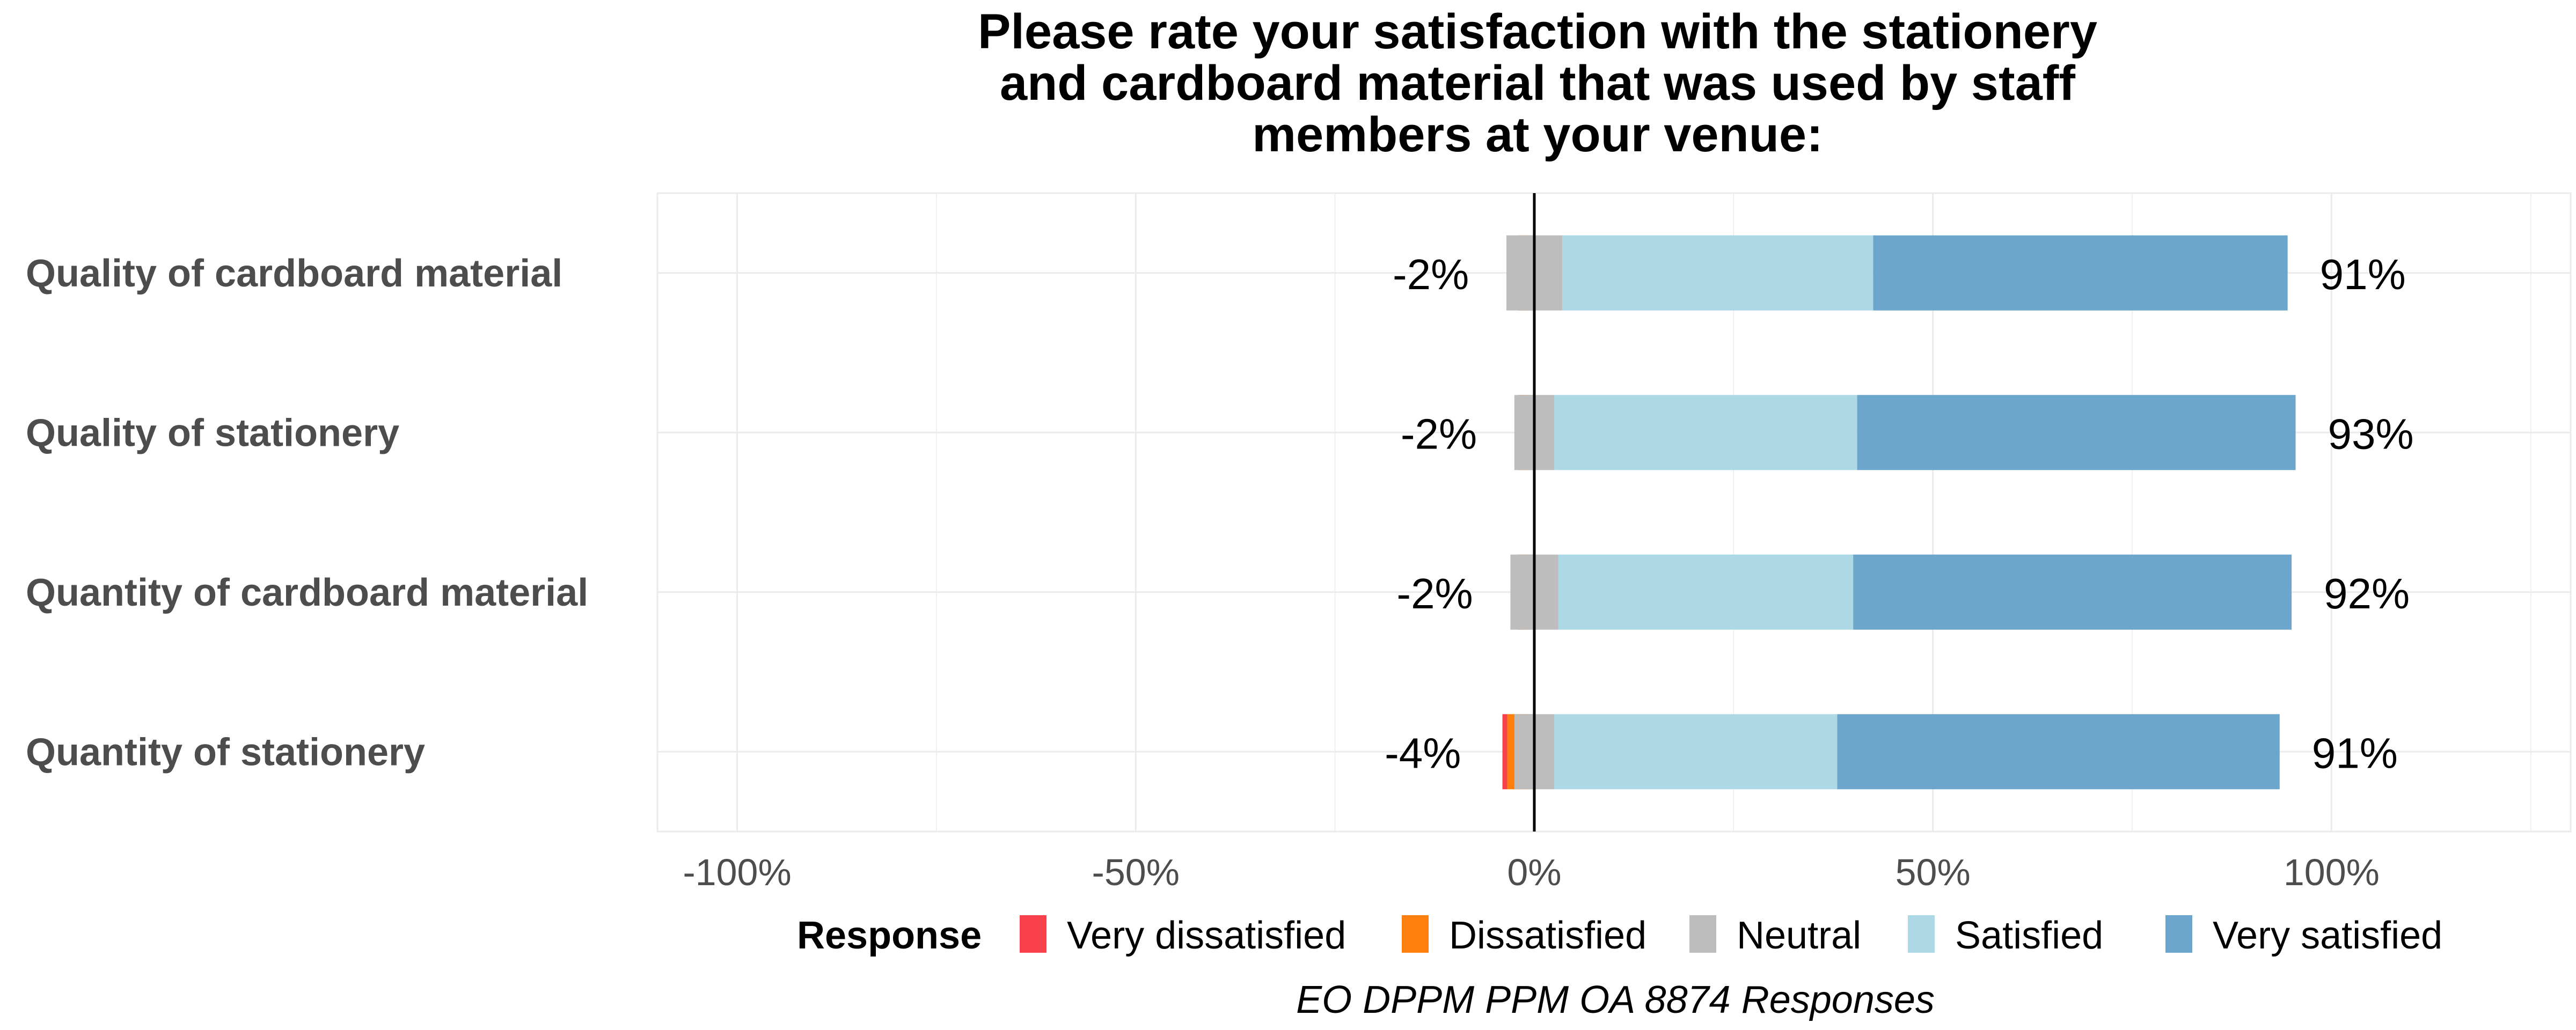 The image size is (2576, 1030). What do you see at coordinates (2029, 936) in the screenshot?
I see `legend-label: Satisfied` at bounding box center [2029, 936].